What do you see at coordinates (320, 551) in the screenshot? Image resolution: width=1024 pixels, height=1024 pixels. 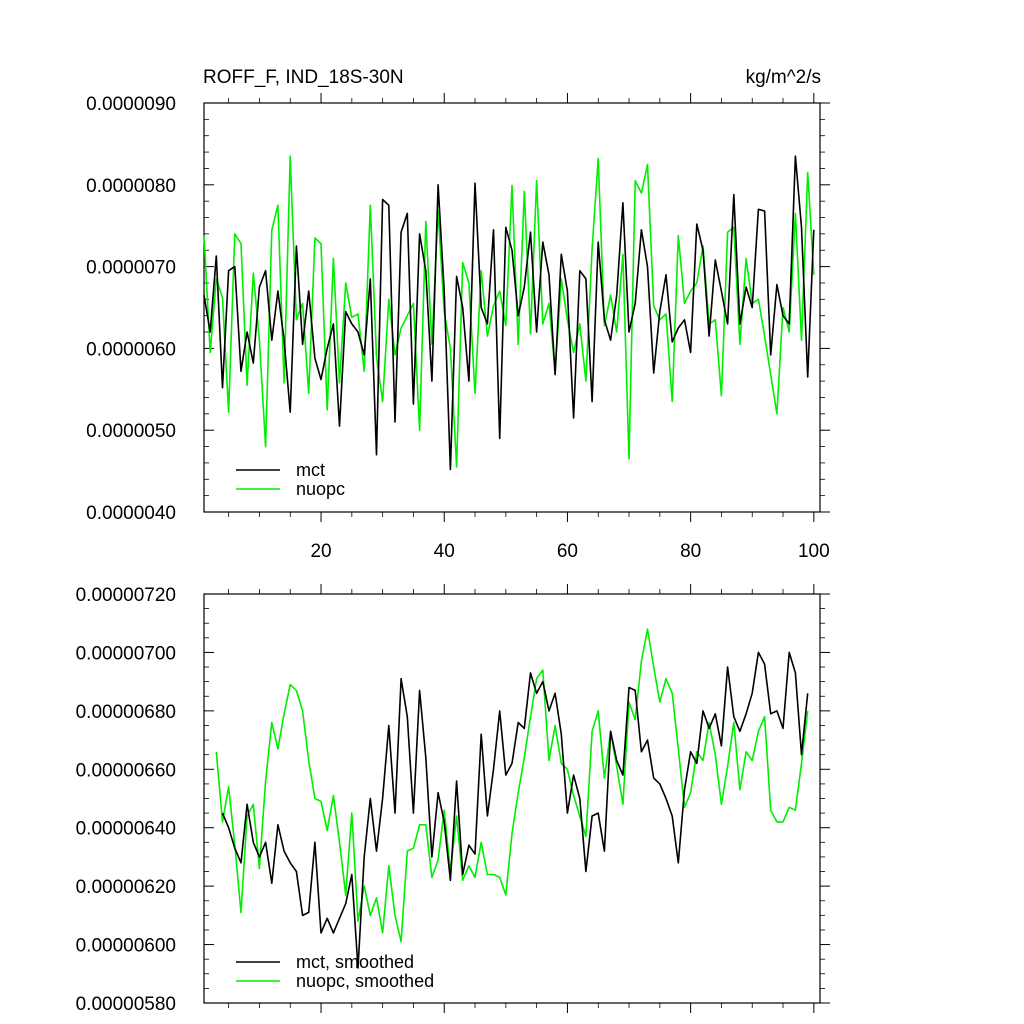 I see `x-tick-label: 20` at bounding box center [320, 551].